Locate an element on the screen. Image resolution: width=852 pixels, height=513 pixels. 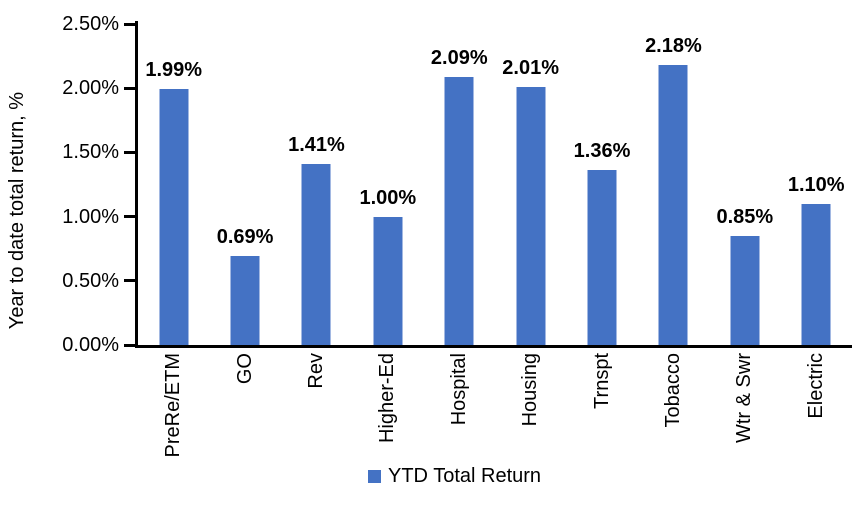
bar-slot: 2.09% is located at coordinates (459, 184).